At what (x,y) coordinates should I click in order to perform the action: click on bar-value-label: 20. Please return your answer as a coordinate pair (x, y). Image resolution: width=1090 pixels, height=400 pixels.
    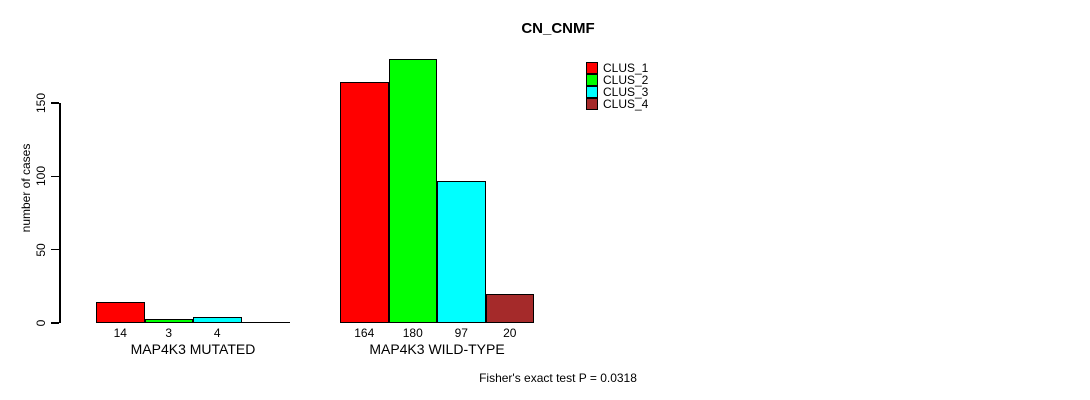
    Looking at the image, I should click on (510, 333).